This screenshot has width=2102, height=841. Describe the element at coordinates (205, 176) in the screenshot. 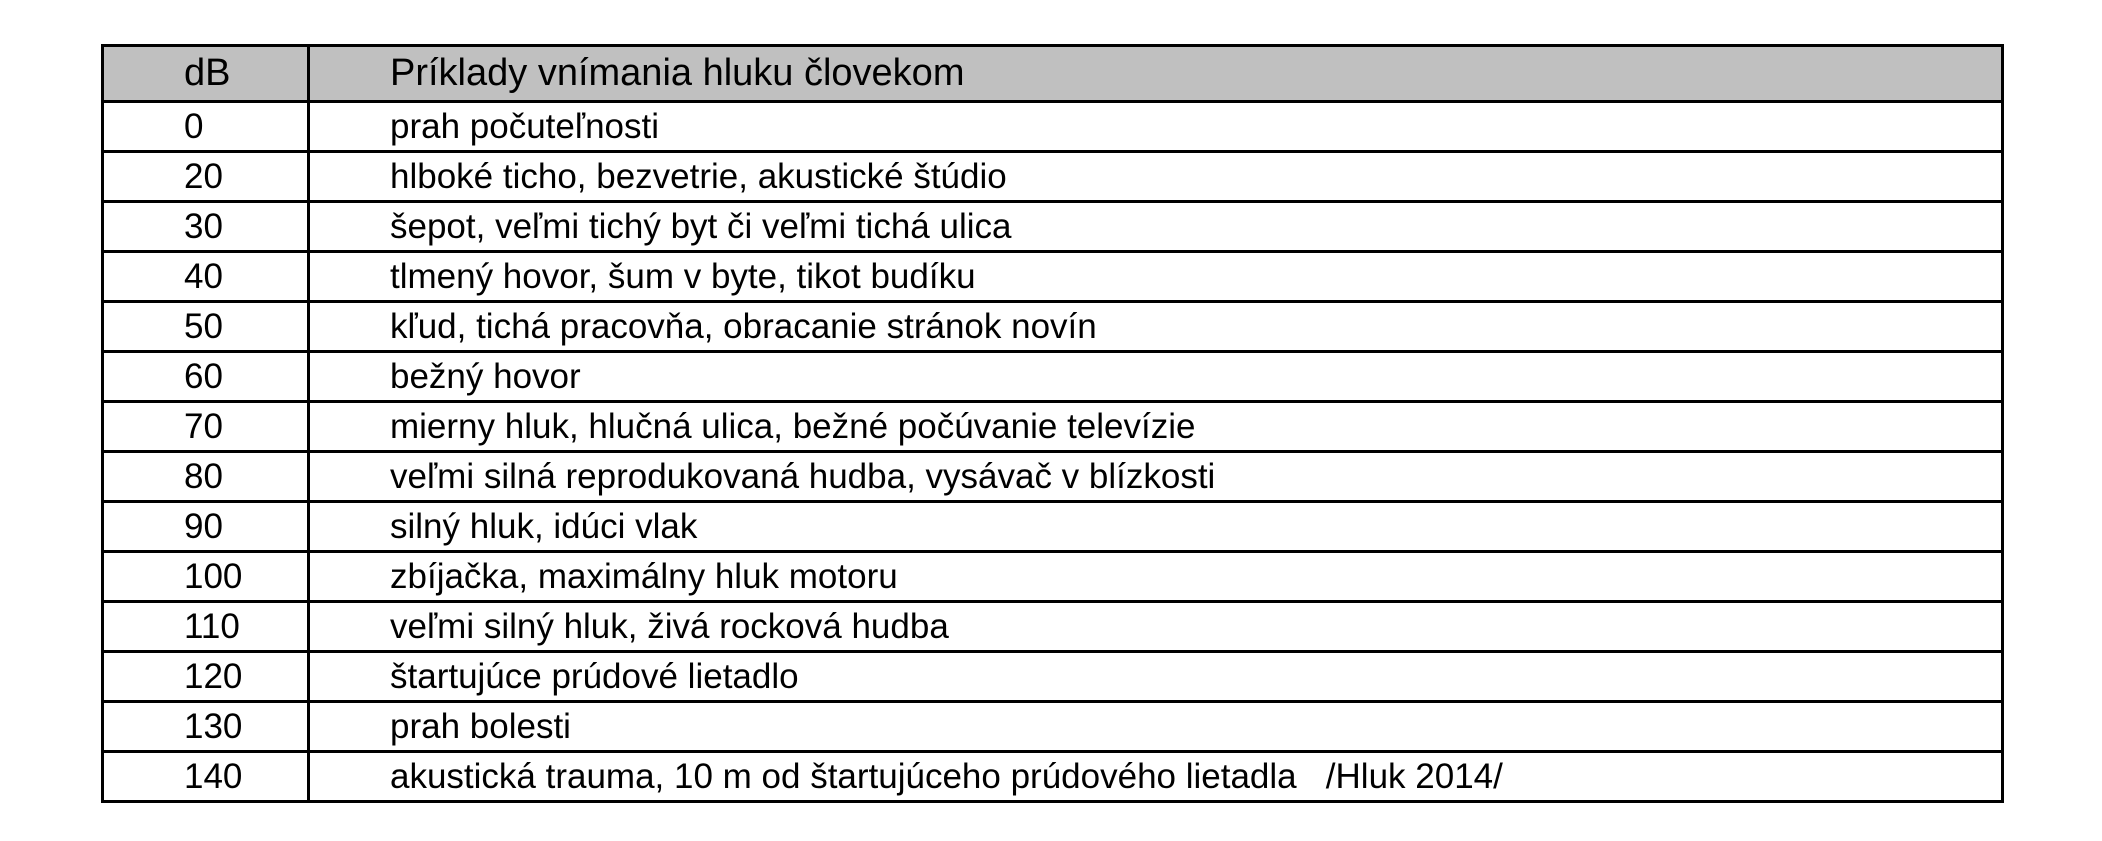

I see `db-value: 20` at that location.